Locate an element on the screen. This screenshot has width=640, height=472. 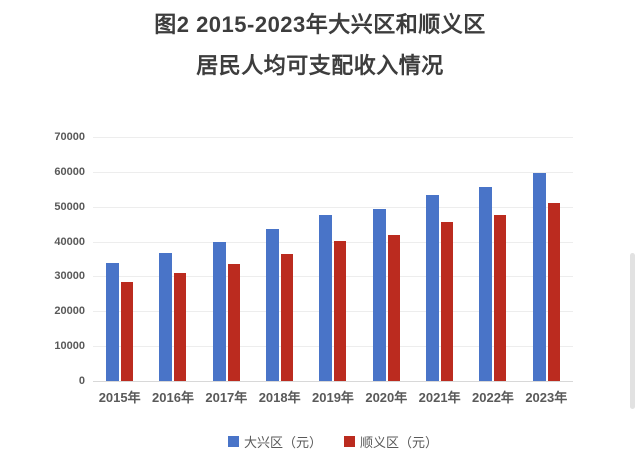
bar-shunyi-2016年 is located at coordinates (180, 326).